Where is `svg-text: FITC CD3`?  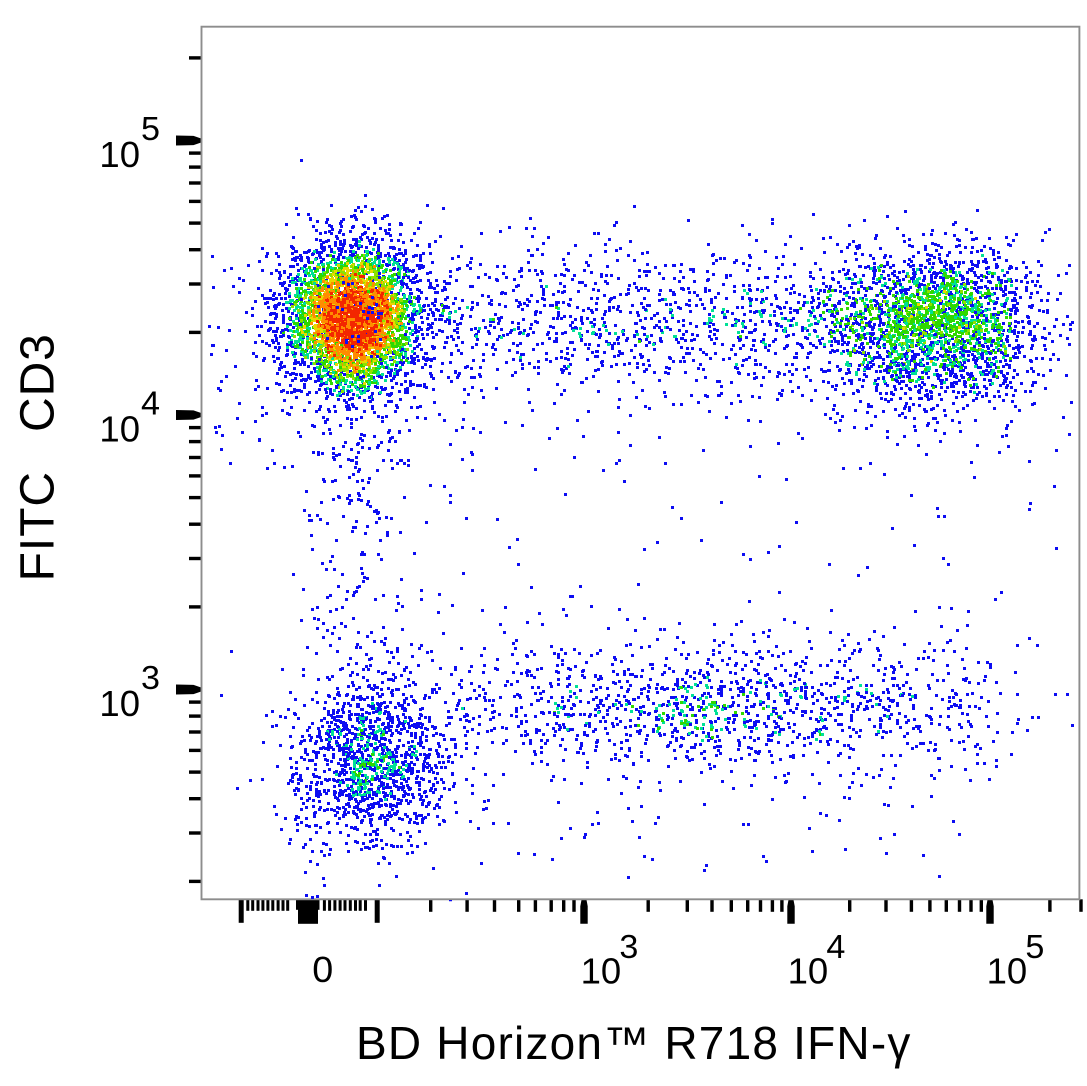
svg-text: FITC CD3 is located at coordinates (38, 457).